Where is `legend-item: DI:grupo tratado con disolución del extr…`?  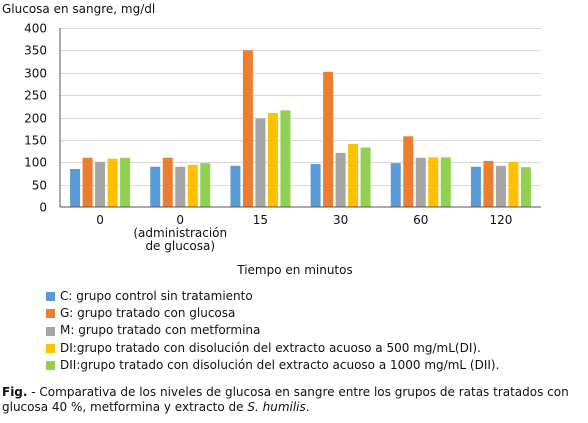 legend-item: DI:grupo tratado con disolución del extr… is located at coordinates (272, 348).